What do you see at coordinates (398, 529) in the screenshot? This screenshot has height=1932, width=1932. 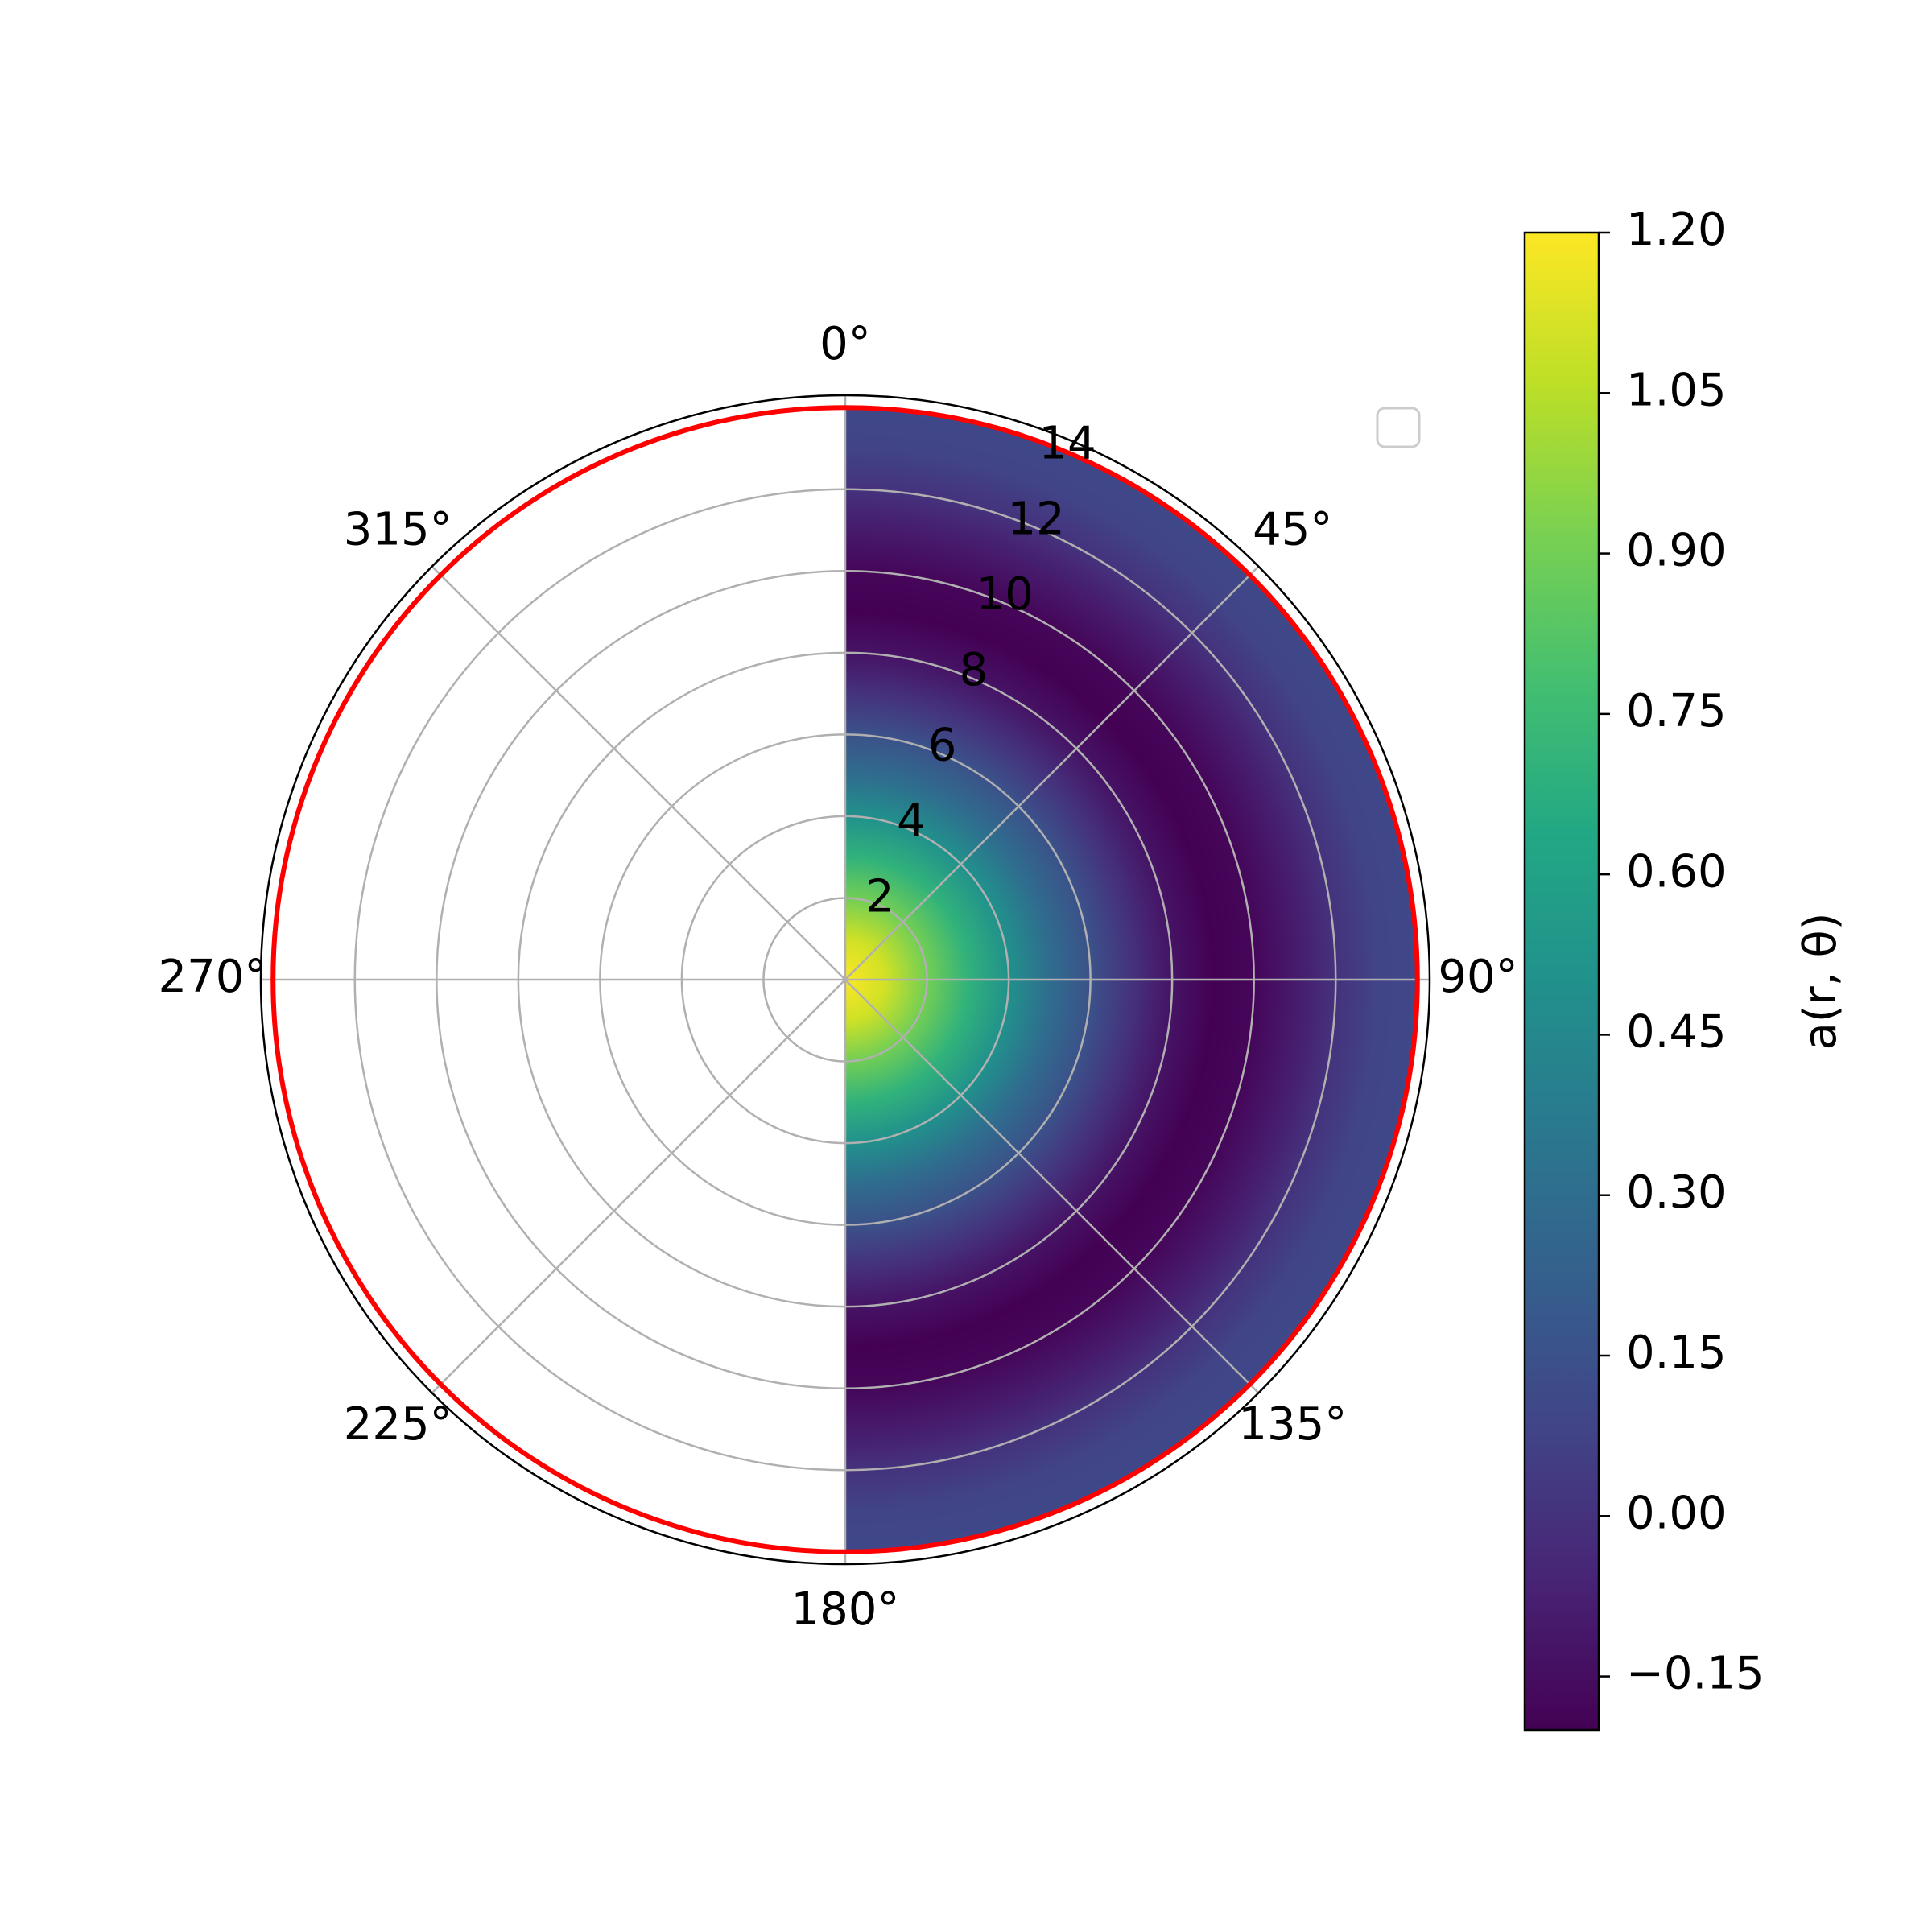 I see `theta-tick-label: 315°` at bounding box center [398, 529].